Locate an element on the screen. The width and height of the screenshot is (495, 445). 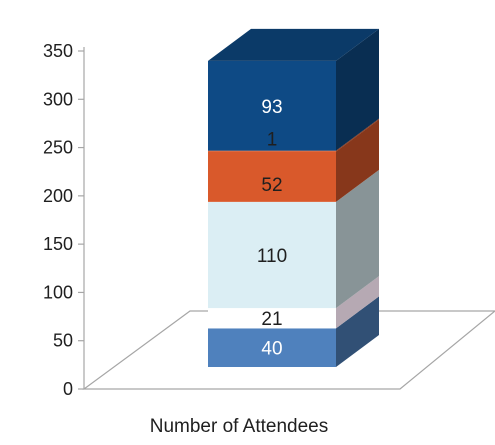
y-tick-label: 0 is located at coordinates (68, 389).